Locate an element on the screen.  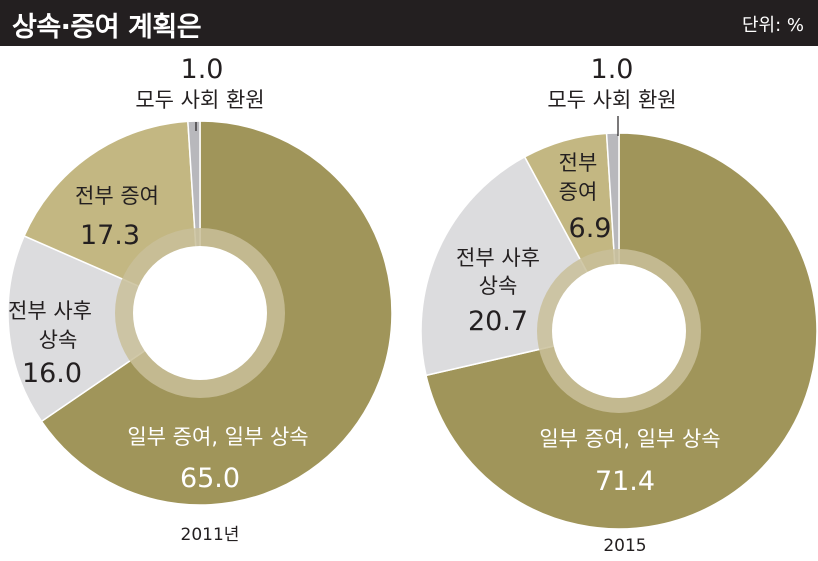
title-bar: 상속·증여 계획은 단위: % is located at coordinates (409, 23).